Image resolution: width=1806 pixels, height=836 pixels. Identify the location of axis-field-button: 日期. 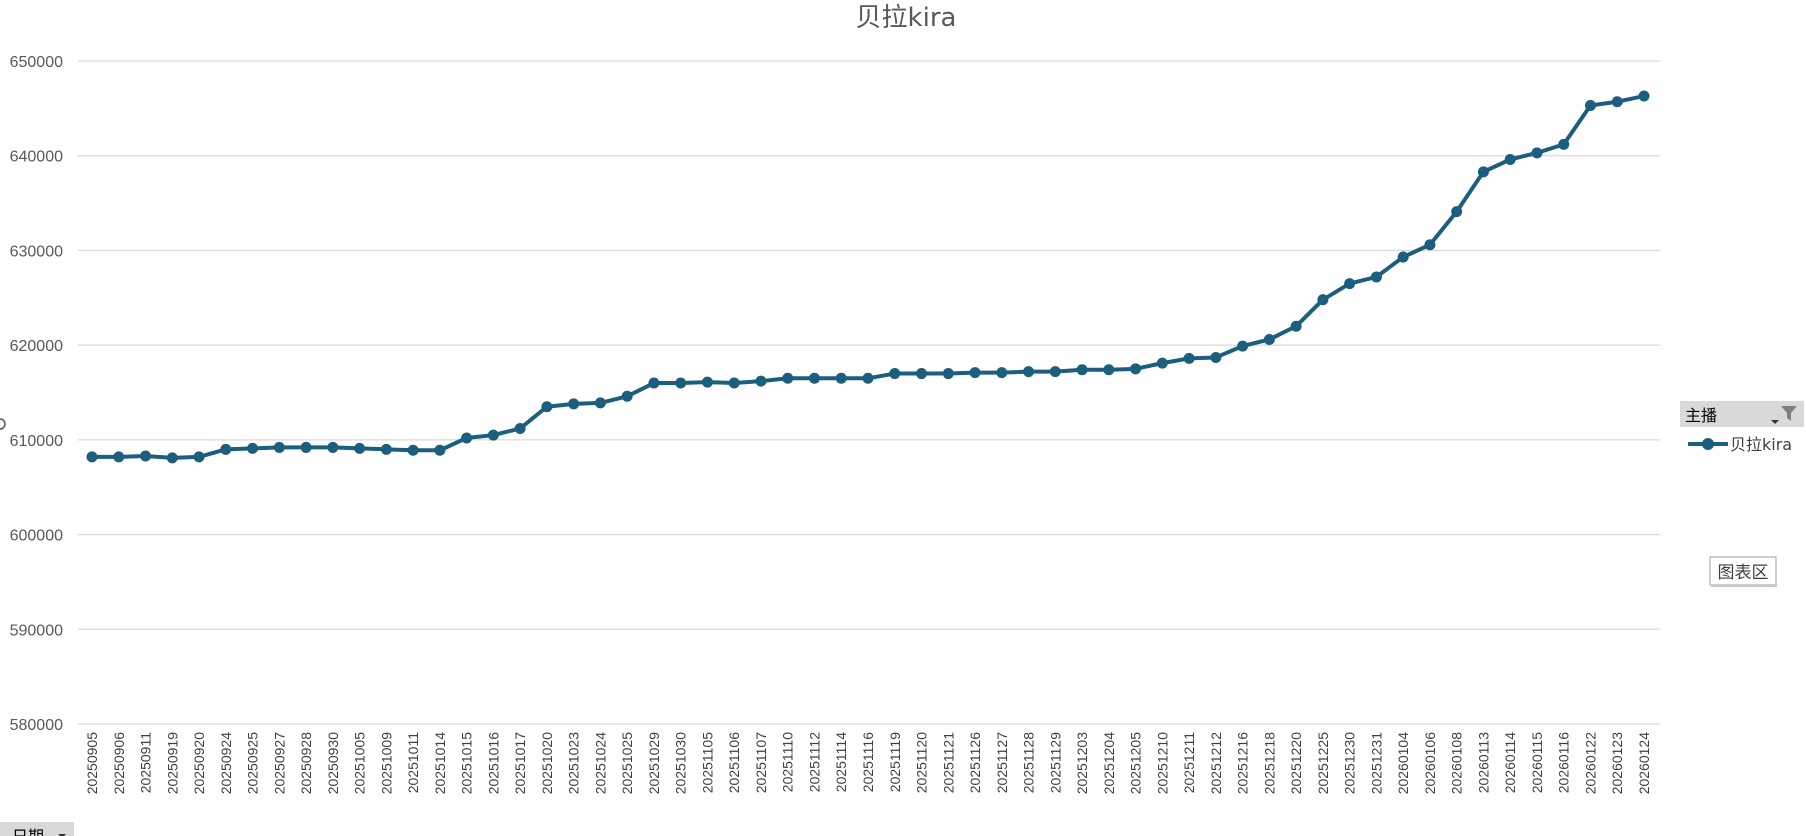
(37, 829).